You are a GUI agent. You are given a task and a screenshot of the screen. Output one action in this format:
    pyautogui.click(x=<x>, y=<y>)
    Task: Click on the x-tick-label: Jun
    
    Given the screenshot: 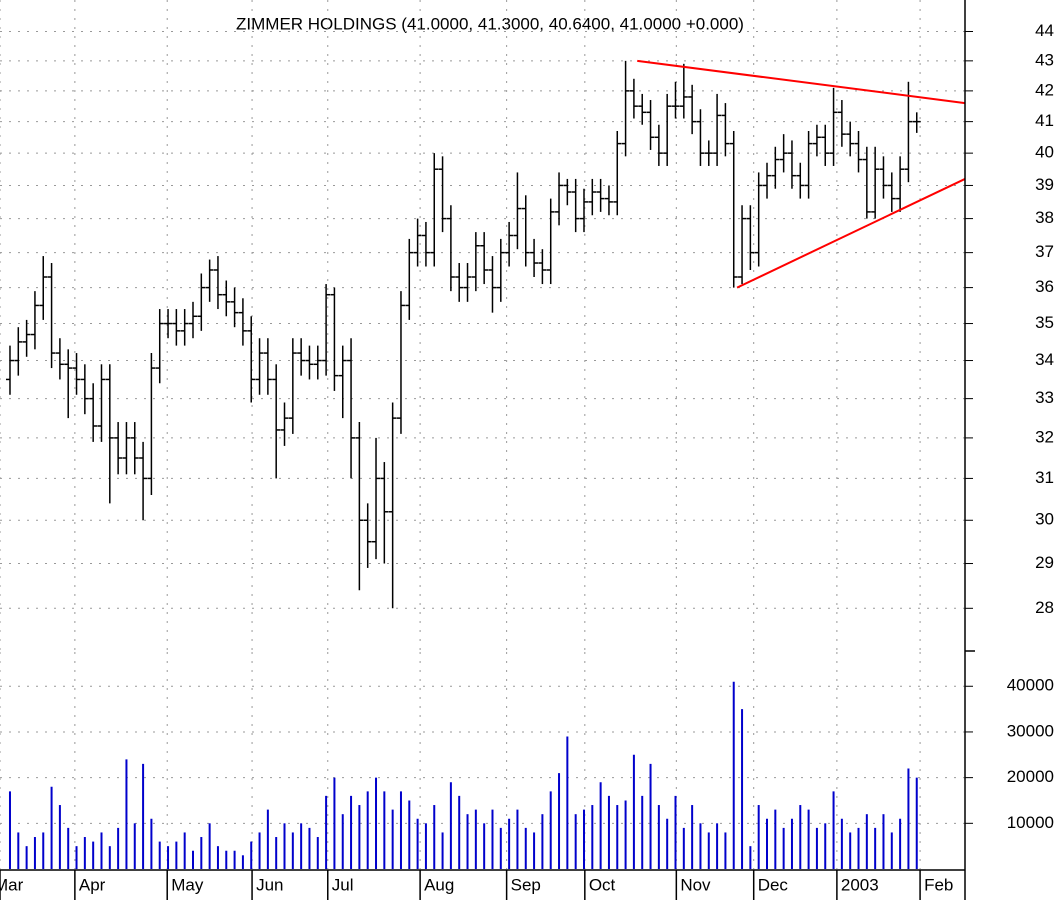 What is the action you would take?
    pyautogui.click(x=269, y=884)
    